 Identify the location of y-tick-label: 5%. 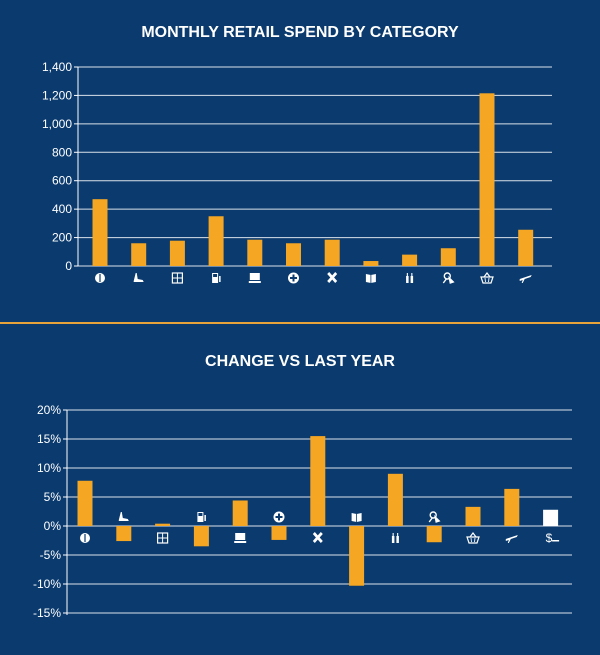
(53, 497).